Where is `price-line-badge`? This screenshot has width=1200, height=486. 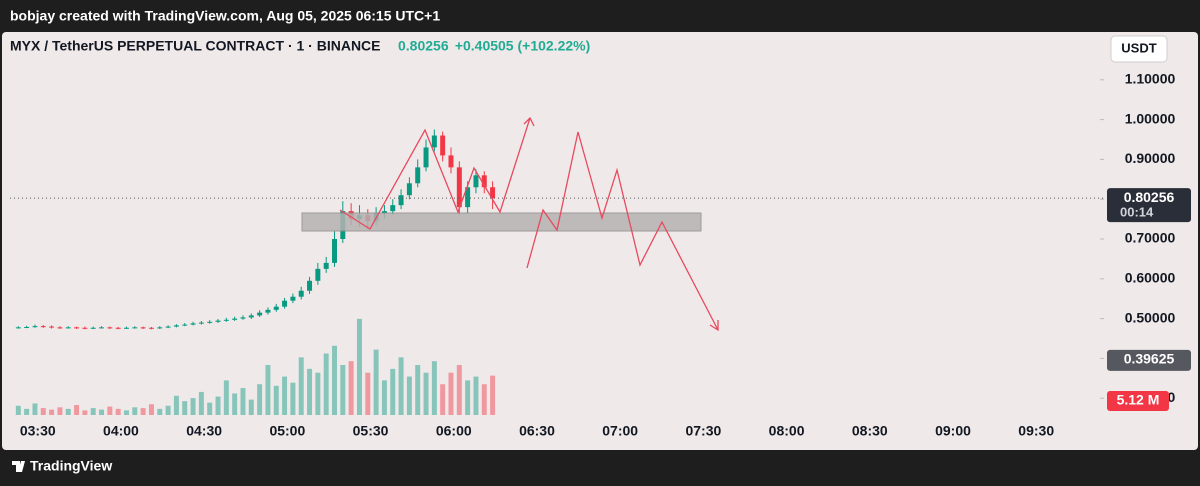
price-line-badge is located at coordinates (1149, 360).